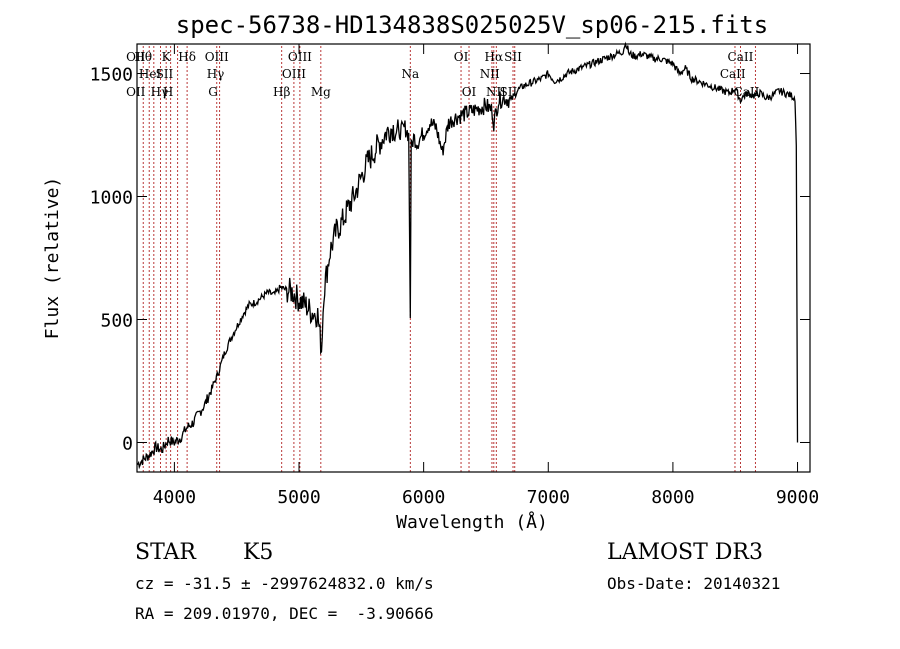 This screenshot has height=649, width=900. I want to click on line-label-8: OIII, so click(217, 57).